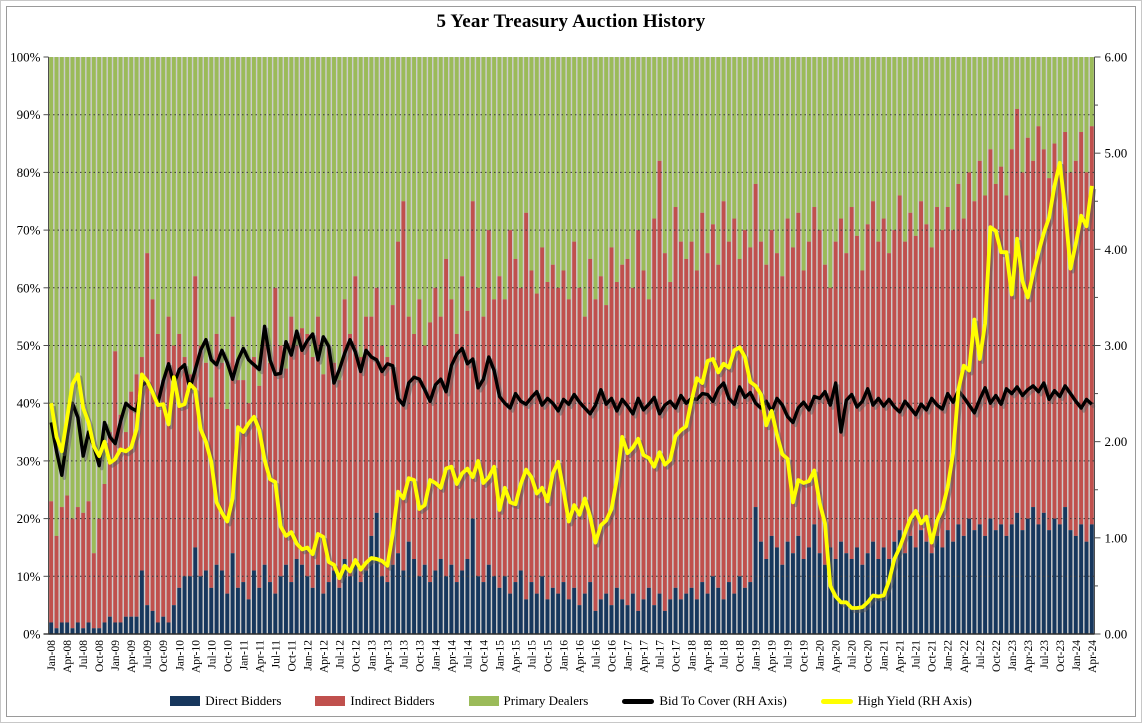 The height and width of the screenshot is (723, 1142). What do you see at coordinates (564, 655) in the screenshot?
I see `svg-text: Jan-16` at bounding box center [564, 655].